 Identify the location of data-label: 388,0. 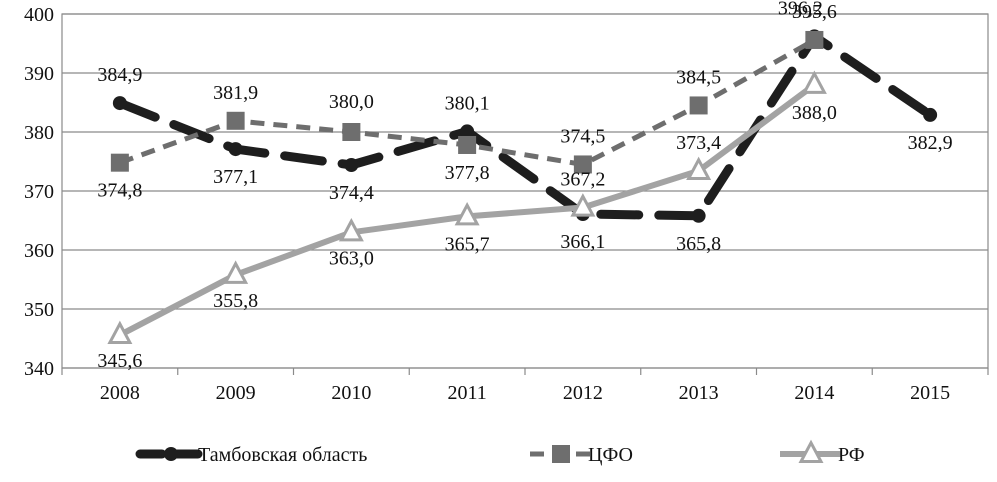
(814, 113).